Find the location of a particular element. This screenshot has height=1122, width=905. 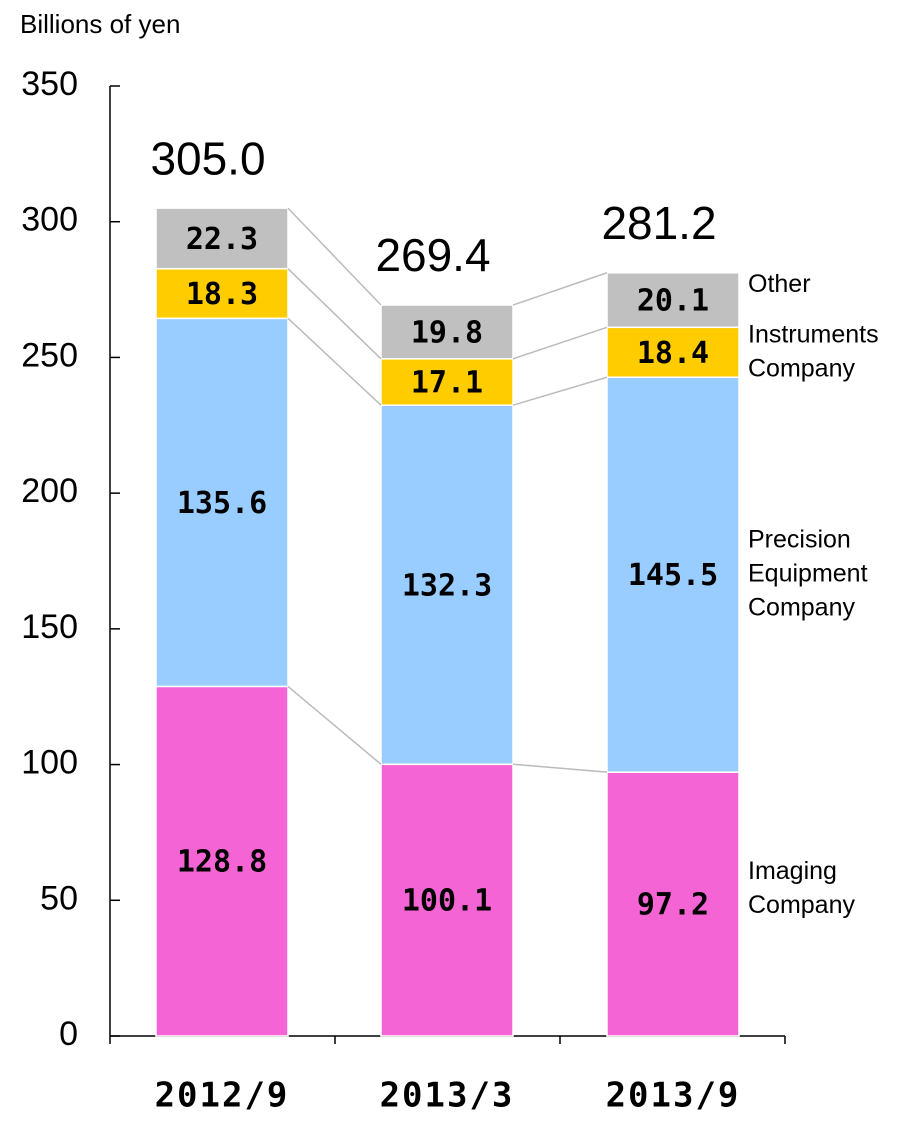

legend-label: Imaging Company is located at coordinates (801, 888).